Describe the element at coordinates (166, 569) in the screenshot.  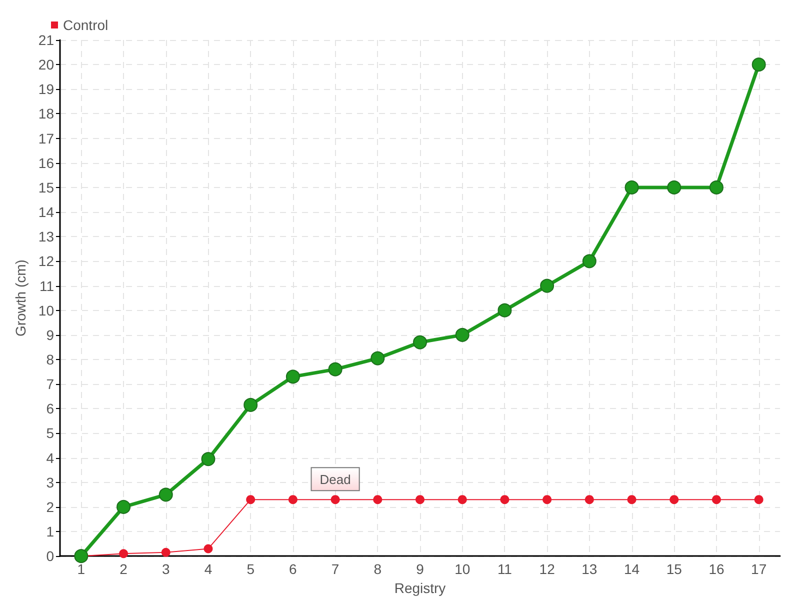
I see `x-tick-label: 3` at that location.